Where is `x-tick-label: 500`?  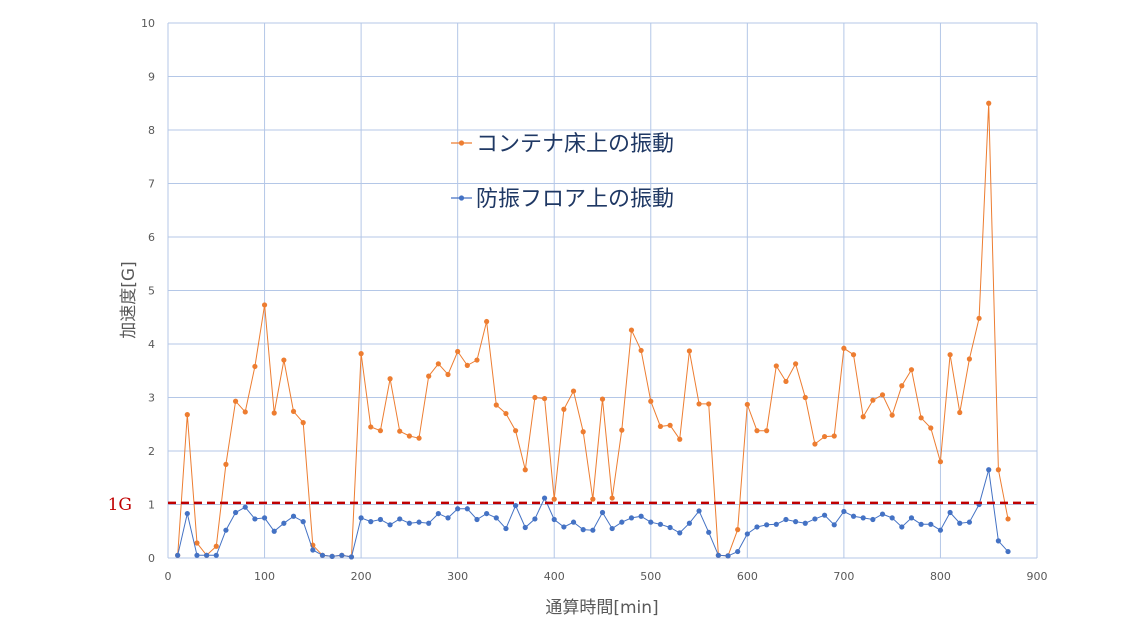 x-tick-label: 500 is located at coordinates (650, 576).